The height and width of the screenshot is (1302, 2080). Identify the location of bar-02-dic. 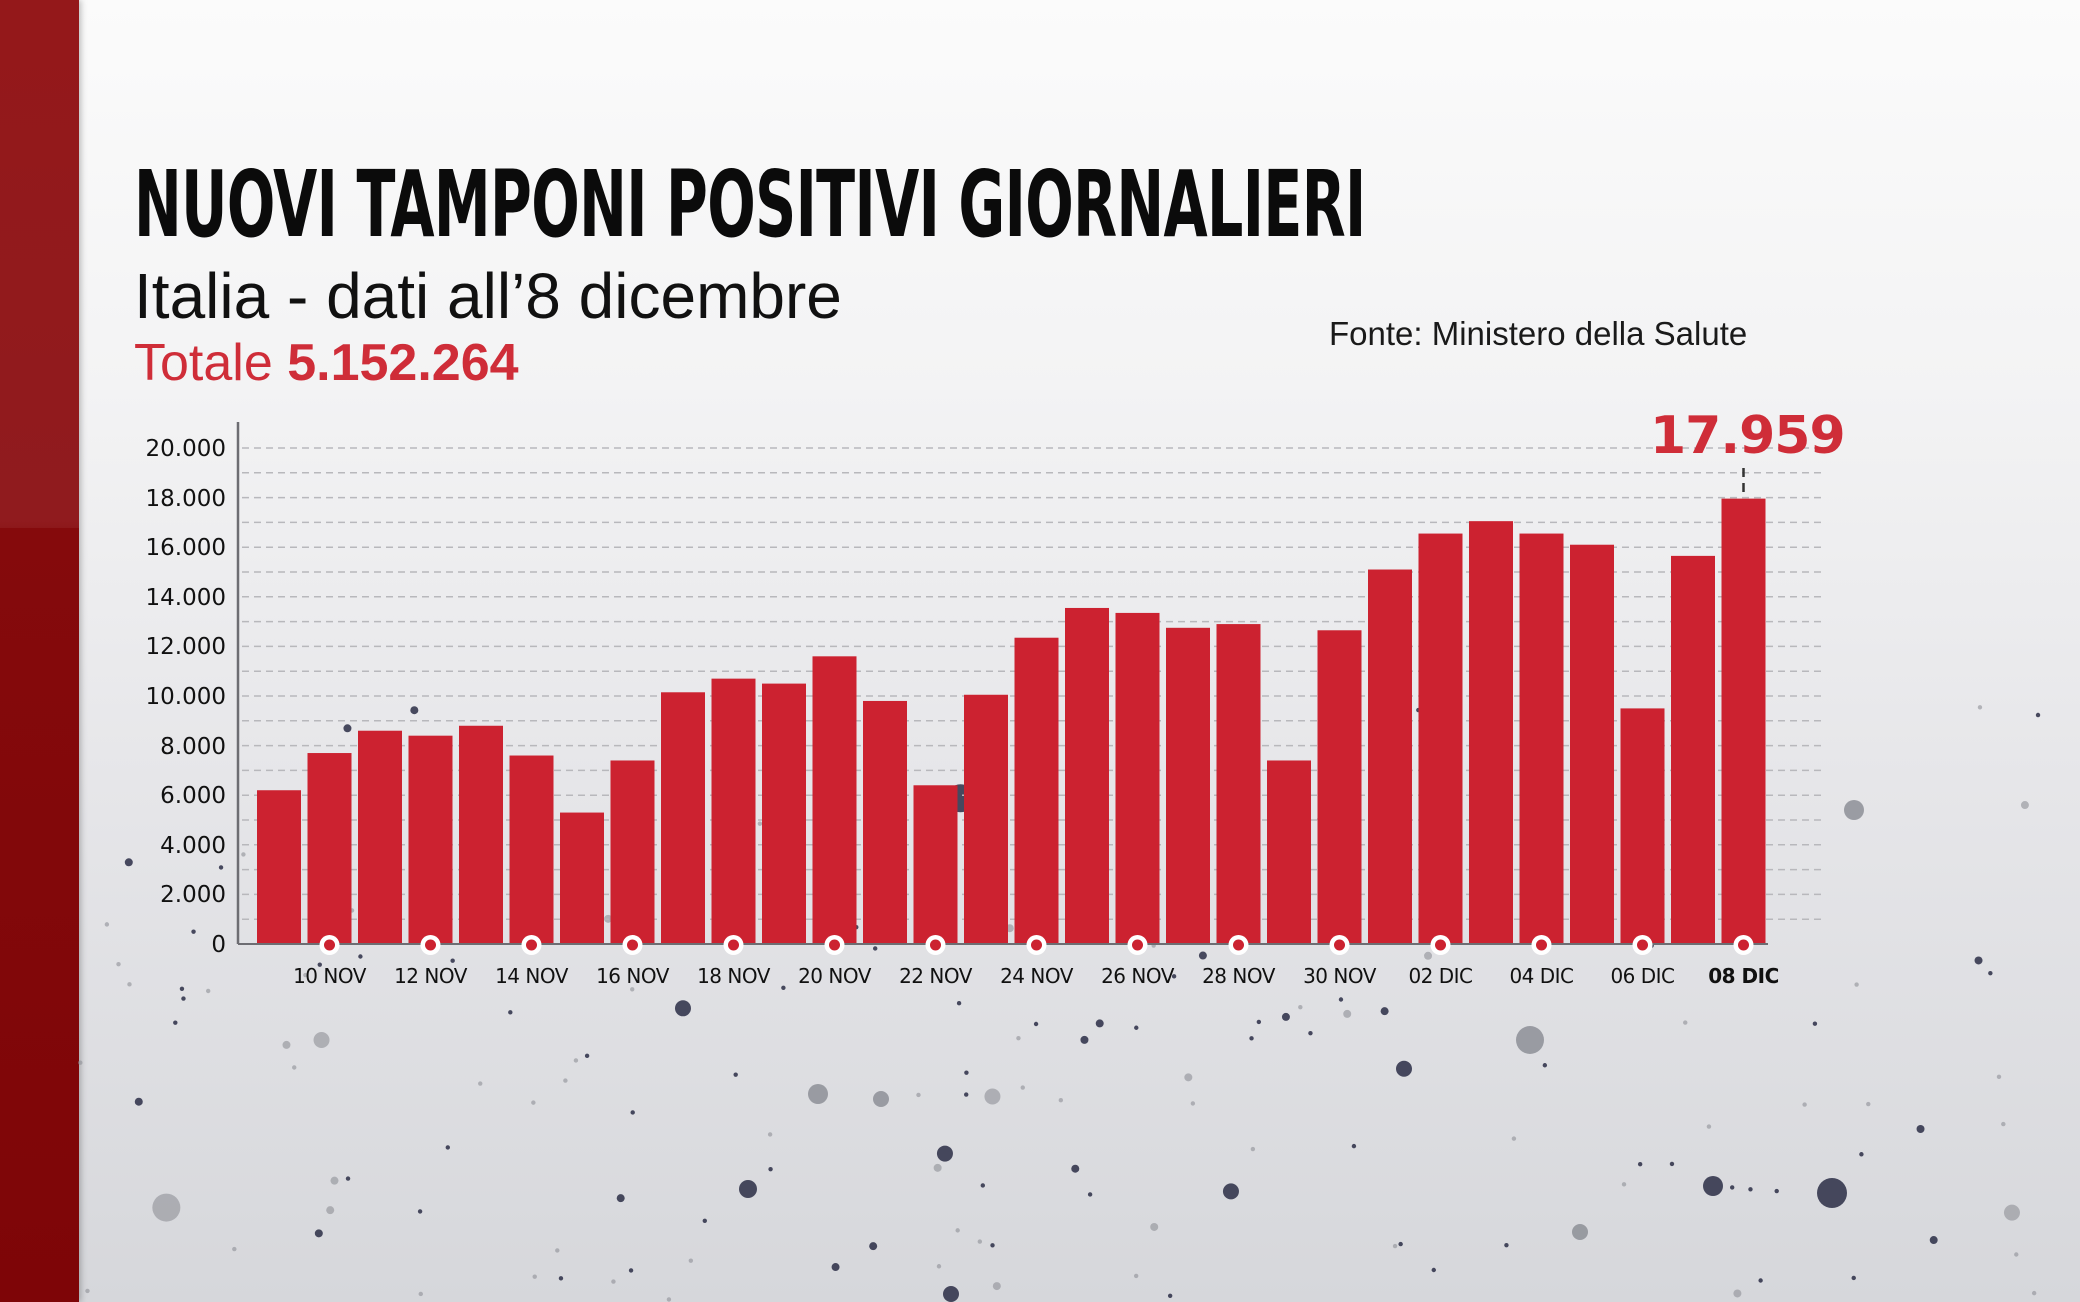
(1440, 738).